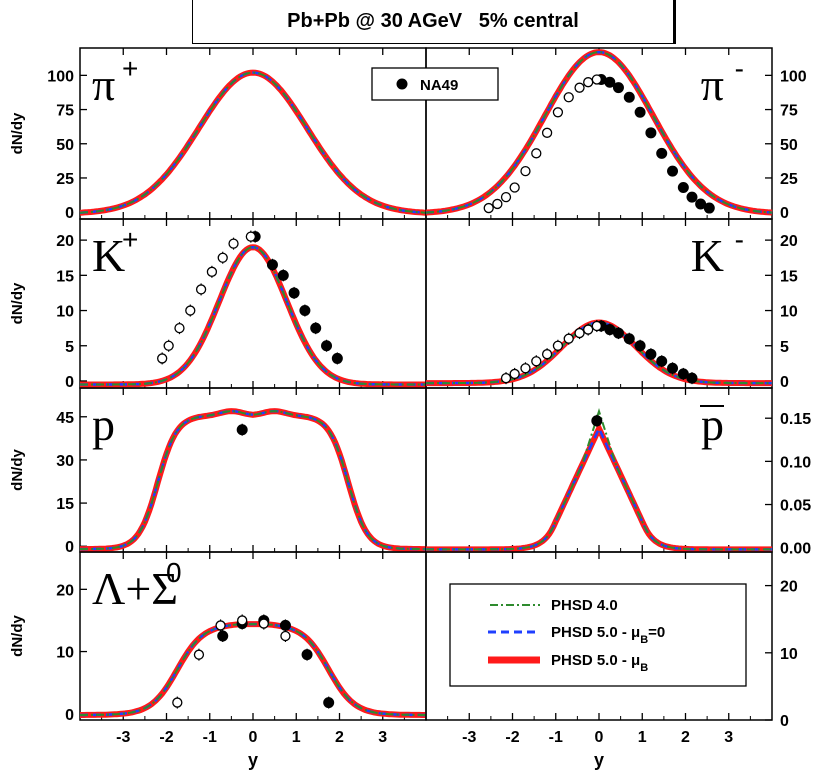  I want to click on particle-superscript: 0, so click(174, 572).